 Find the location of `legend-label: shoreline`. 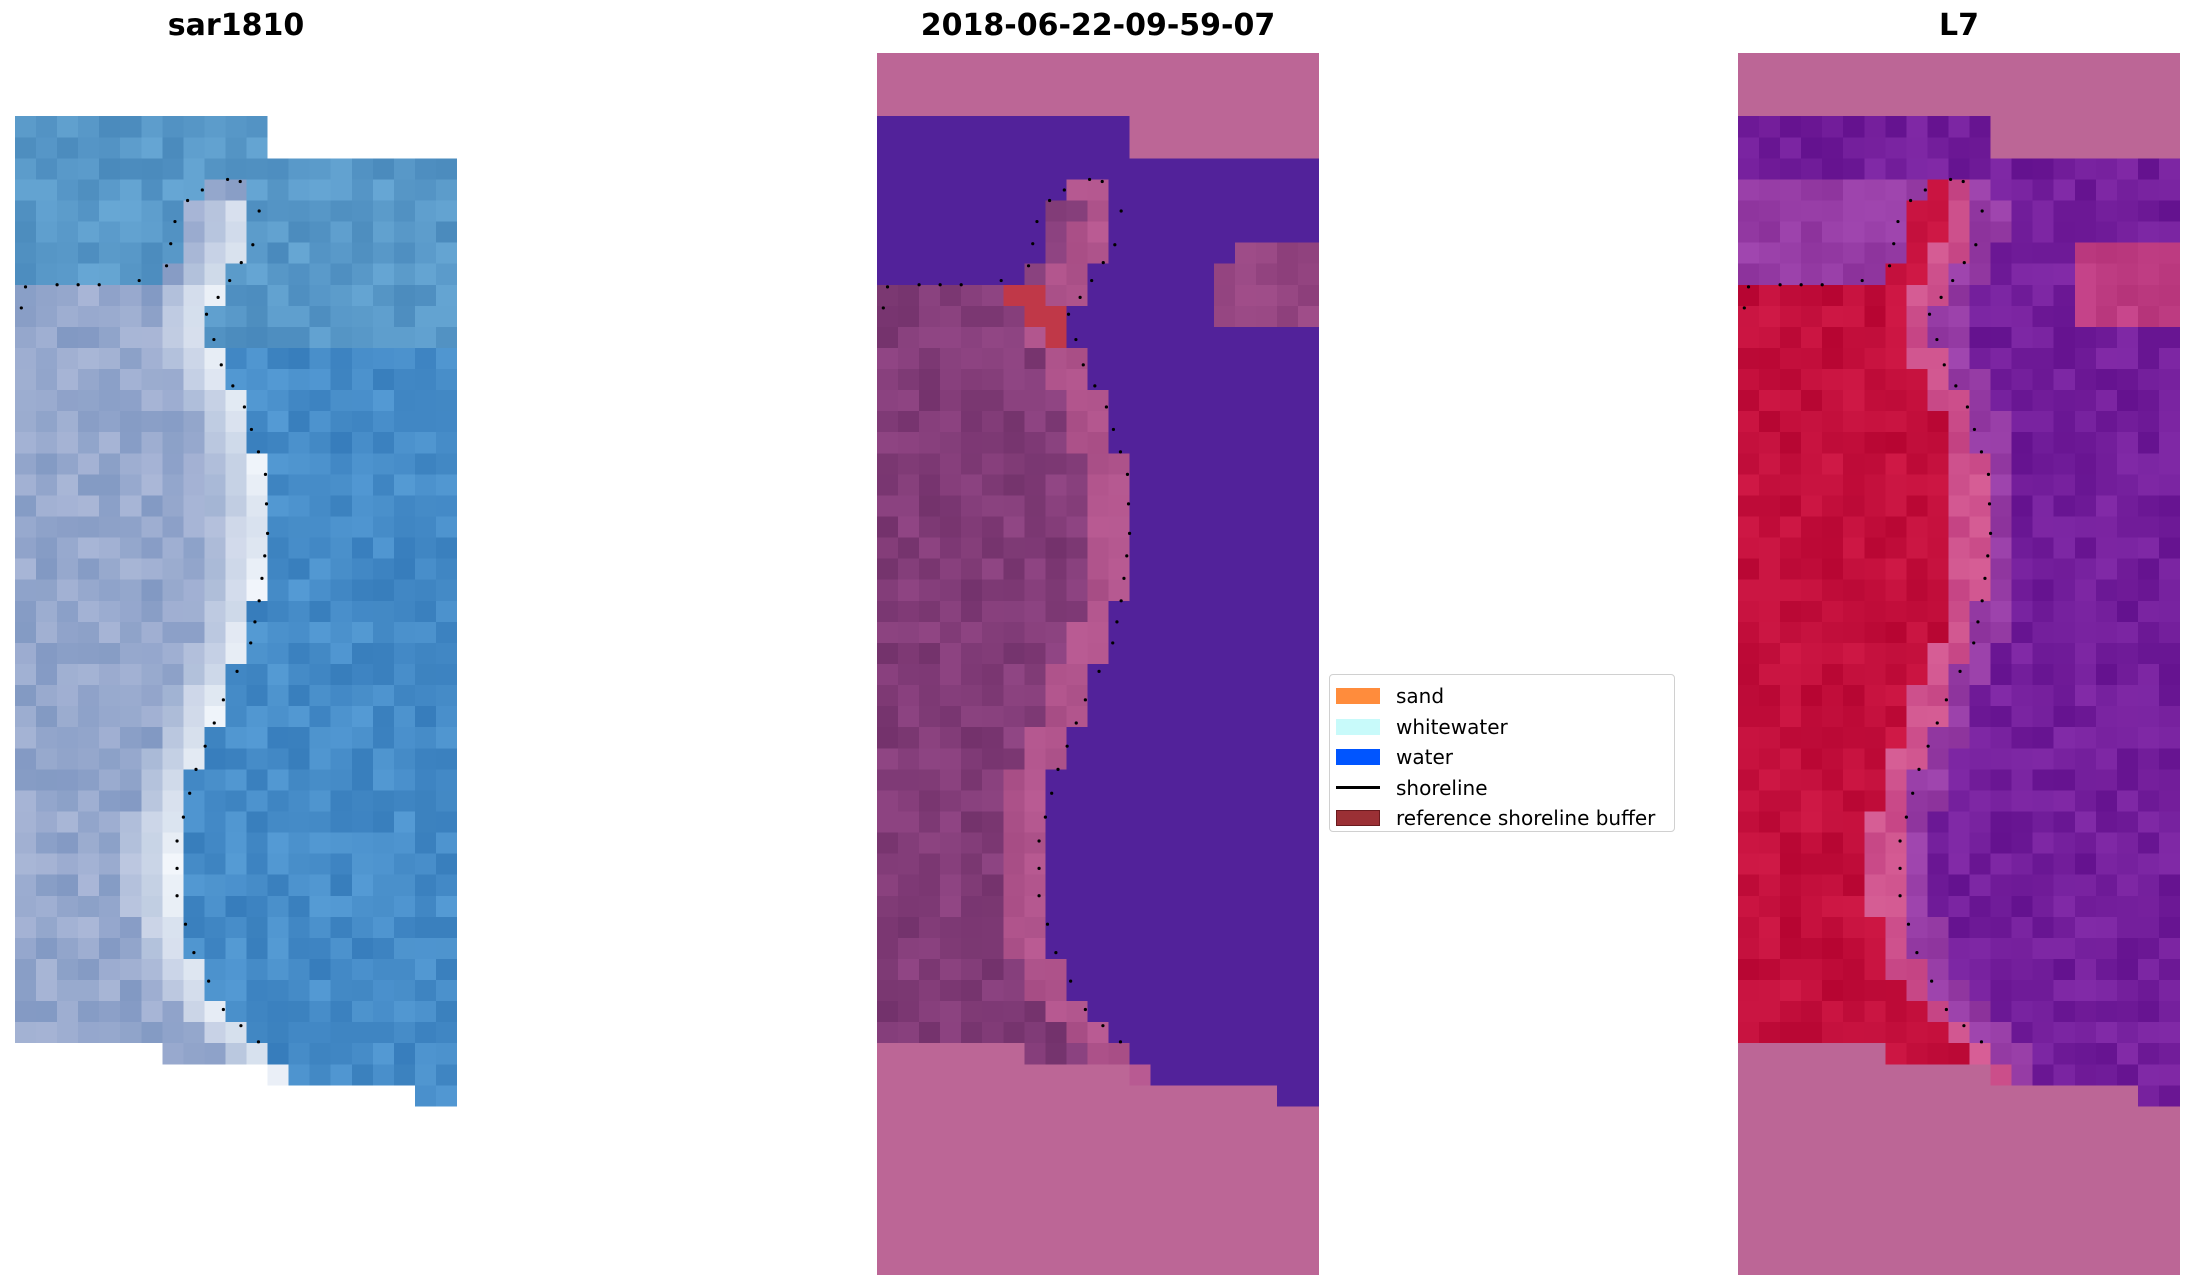

legend-label: shoreline is located at coordinates (1442, 787).